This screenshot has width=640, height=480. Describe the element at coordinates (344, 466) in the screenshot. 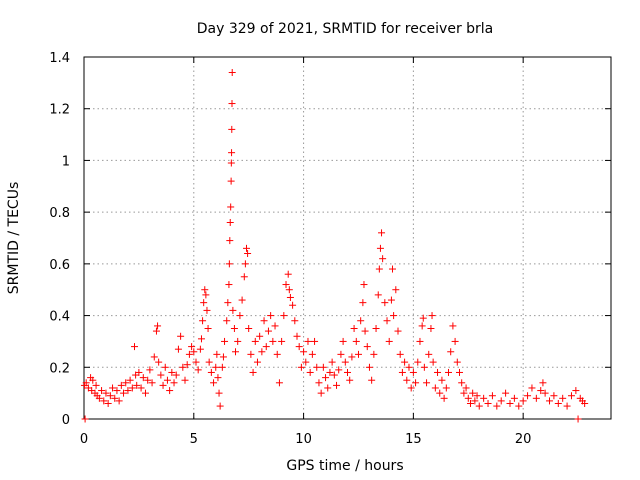

I see `x-axis-label: GPS time / hours` at that location.